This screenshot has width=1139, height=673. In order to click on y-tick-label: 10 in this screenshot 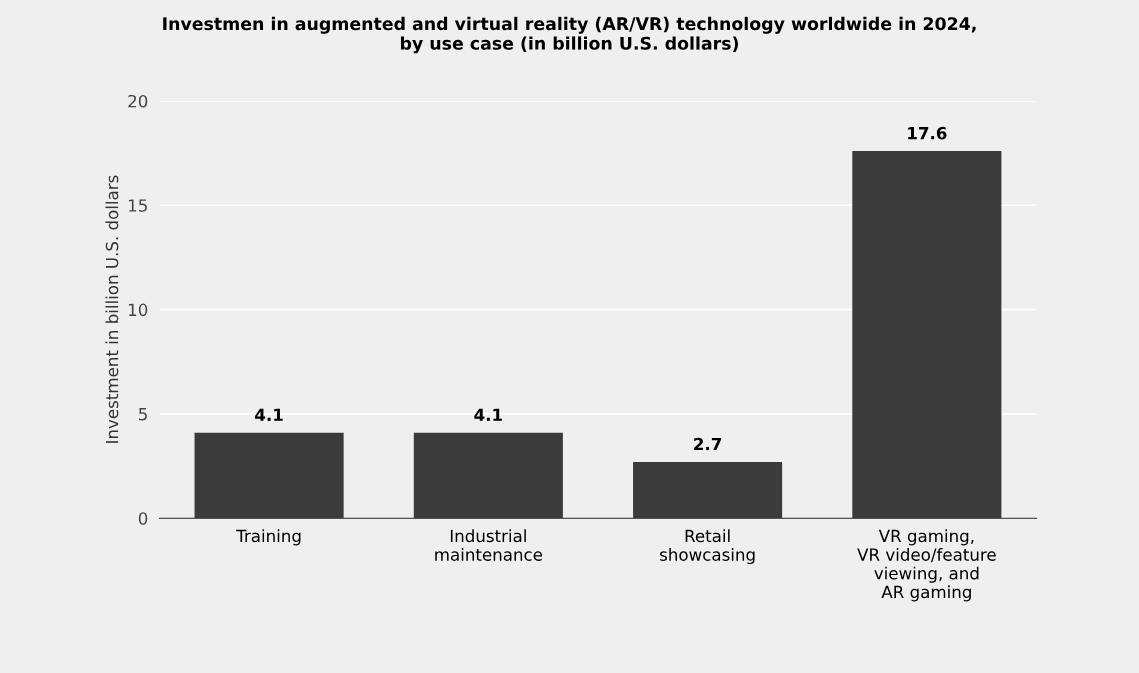, I will do `click(138, 310)`.